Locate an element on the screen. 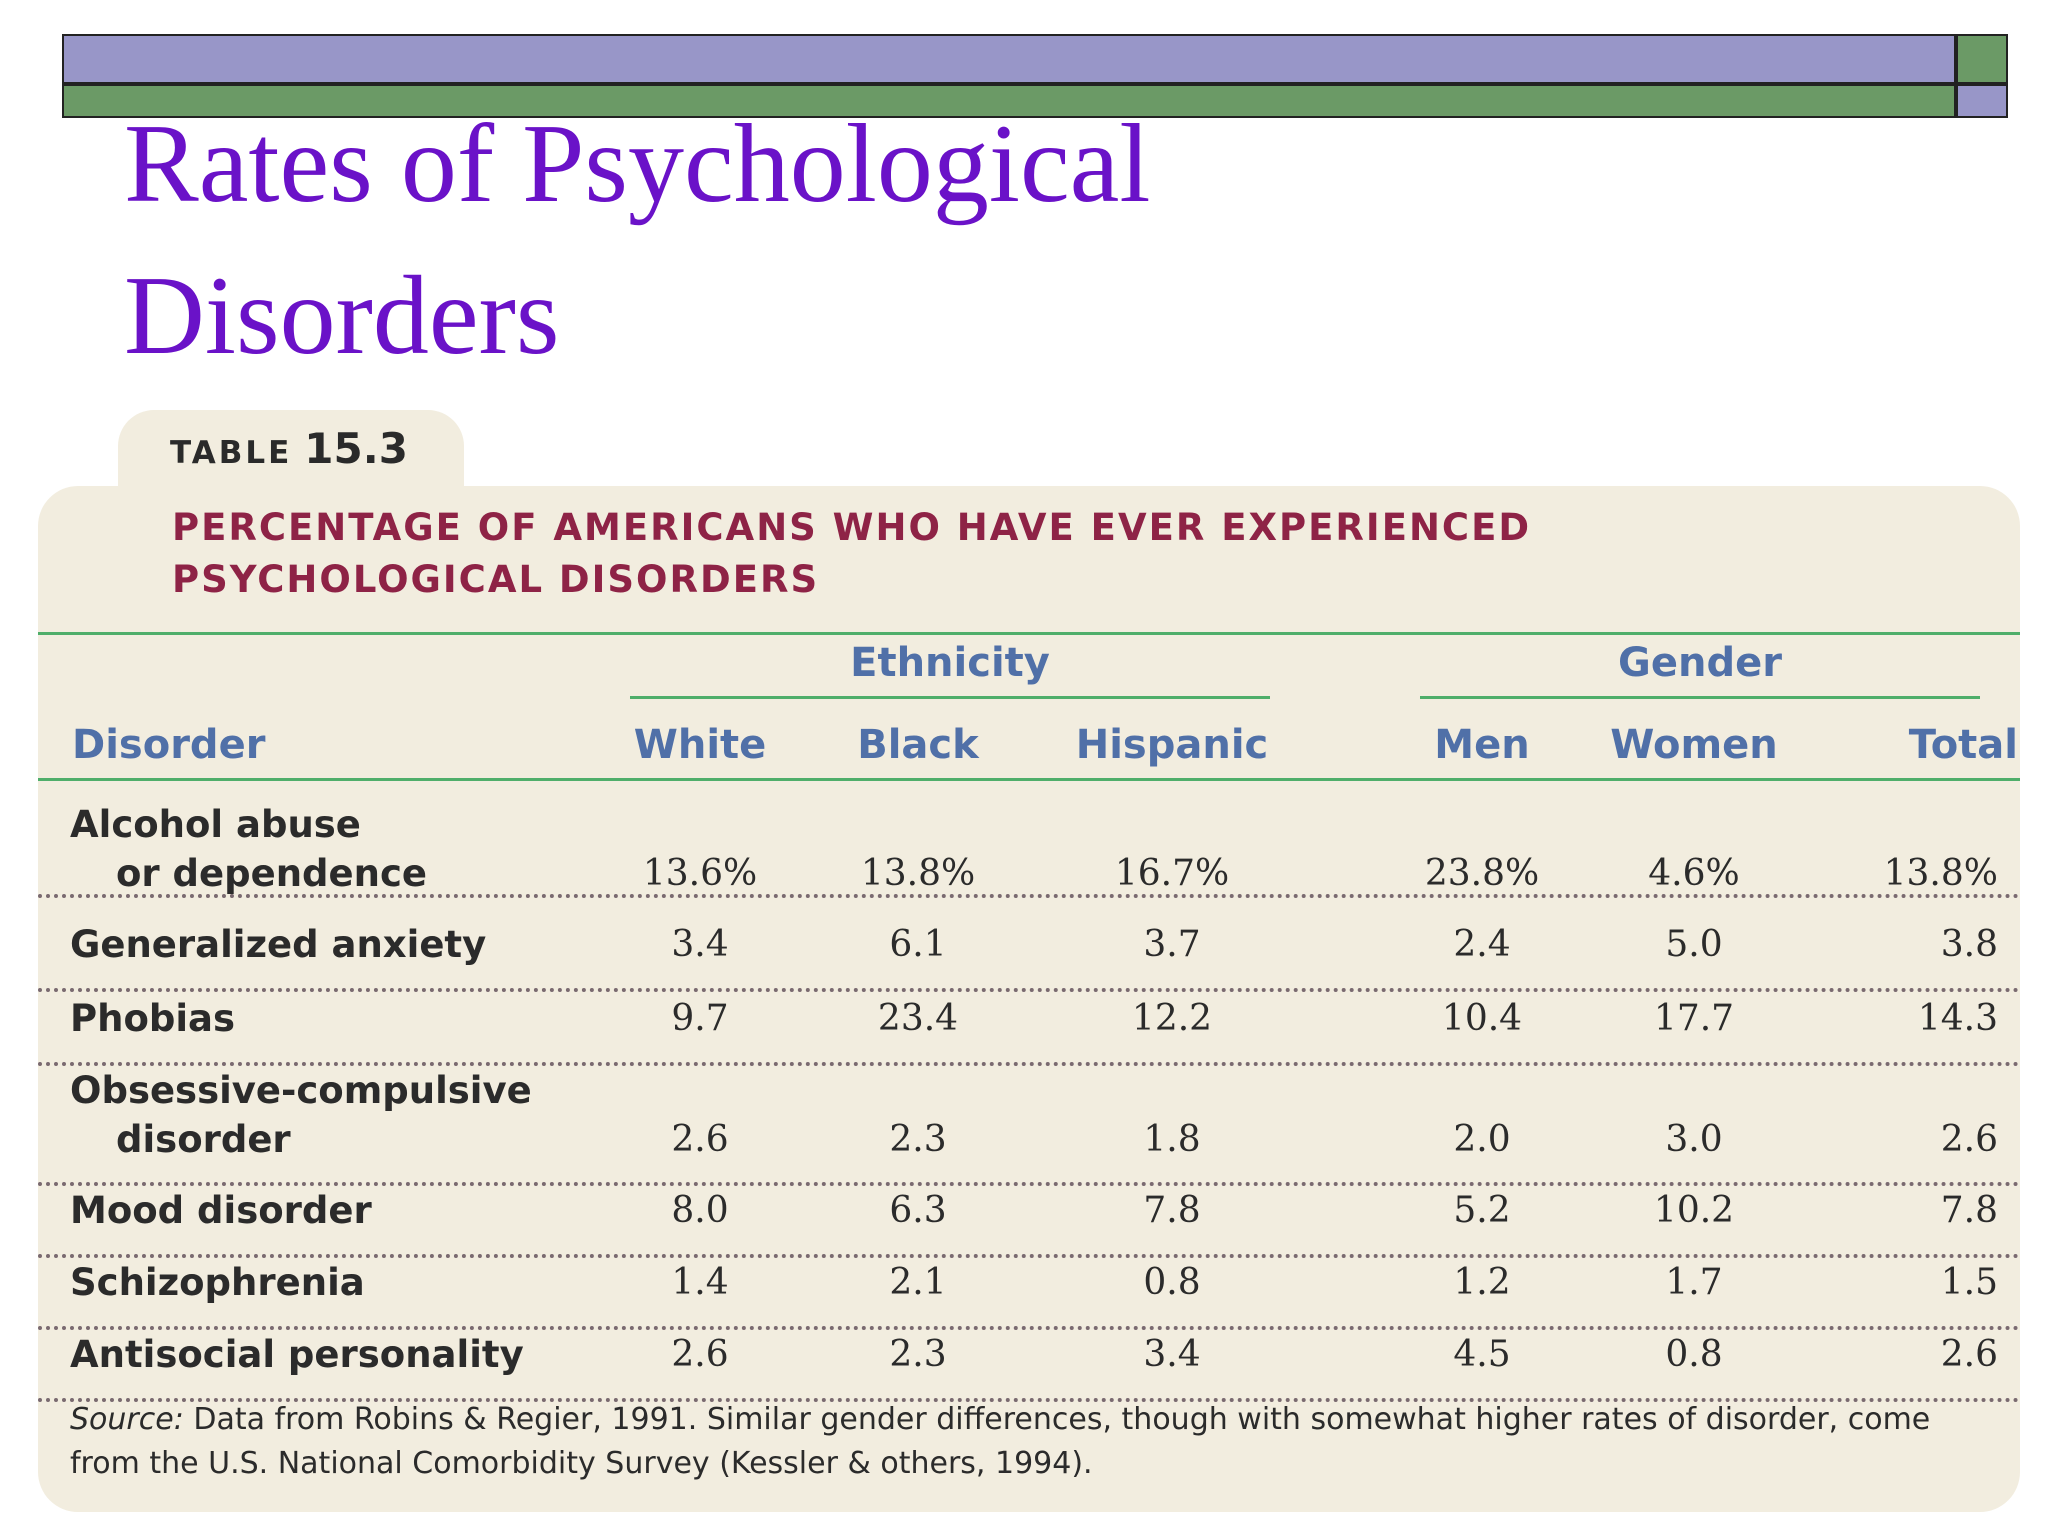 This screenshot has height=1536, width=2048. table-label-number: 15.3 is located at coordinates (356, 448).